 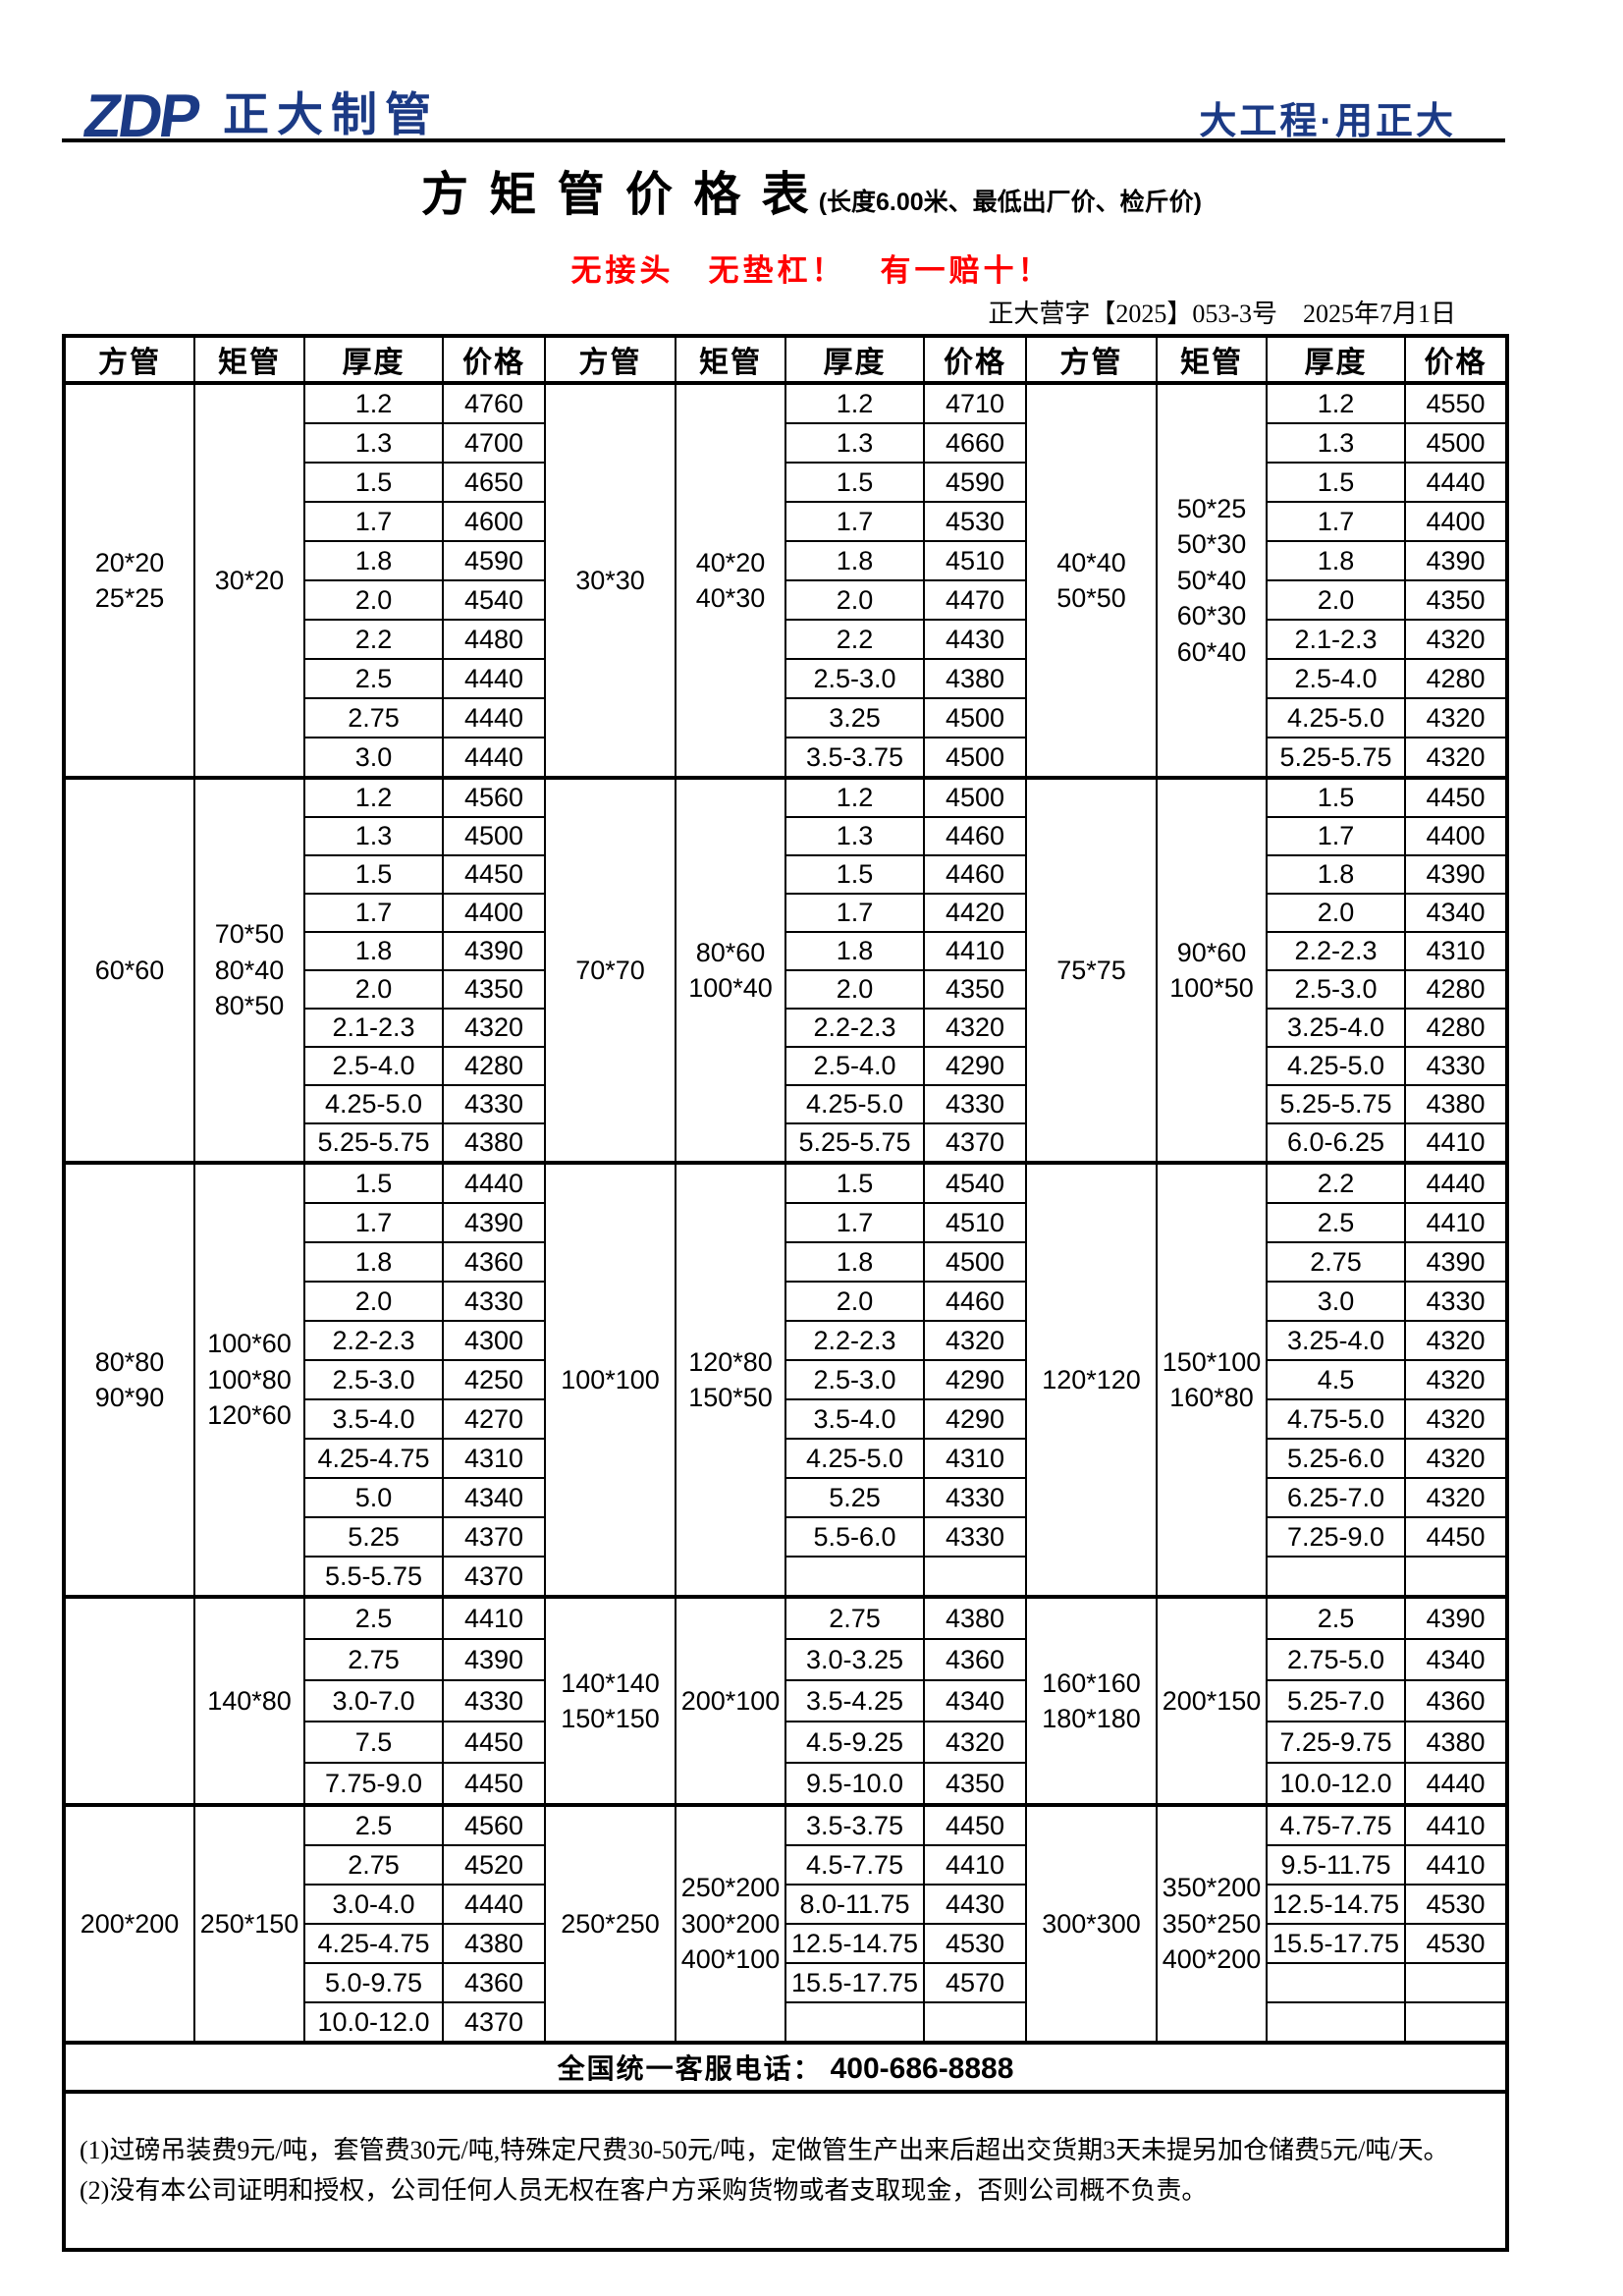 I want to click on pipe-square-cell: 20*20 25*25, so click(x=129, y=580).